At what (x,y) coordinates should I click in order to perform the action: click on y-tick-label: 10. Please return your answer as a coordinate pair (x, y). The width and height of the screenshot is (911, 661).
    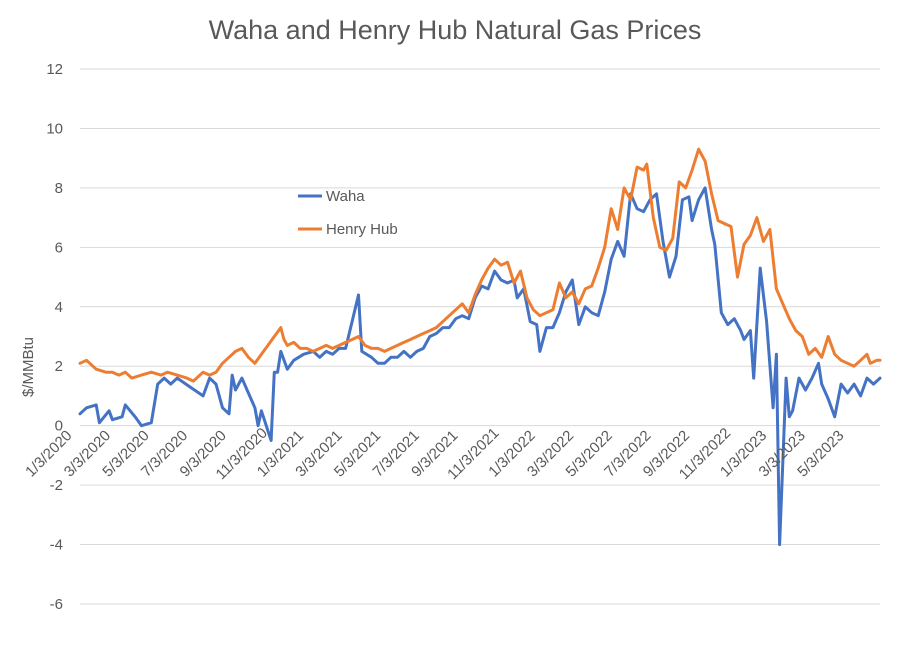
    Looking at the image, I should click on (54, 128).